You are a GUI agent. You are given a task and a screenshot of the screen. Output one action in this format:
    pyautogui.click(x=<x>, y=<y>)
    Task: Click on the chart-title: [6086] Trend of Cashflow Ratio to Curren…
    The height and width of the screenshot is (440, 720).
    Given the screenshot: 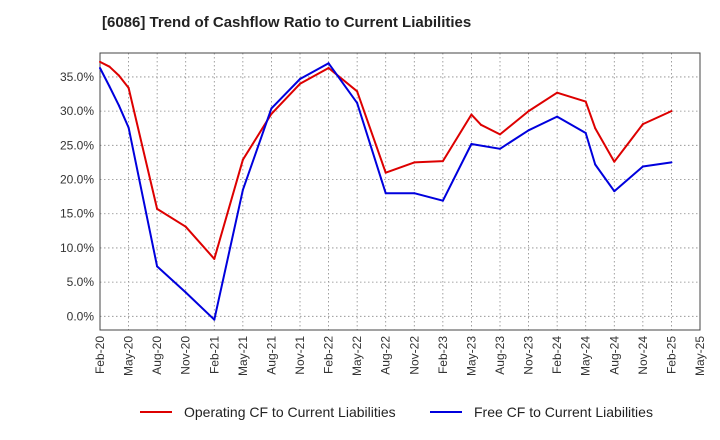 What is the action you would take?
    pyautogui.click(x=287, y=22)
    